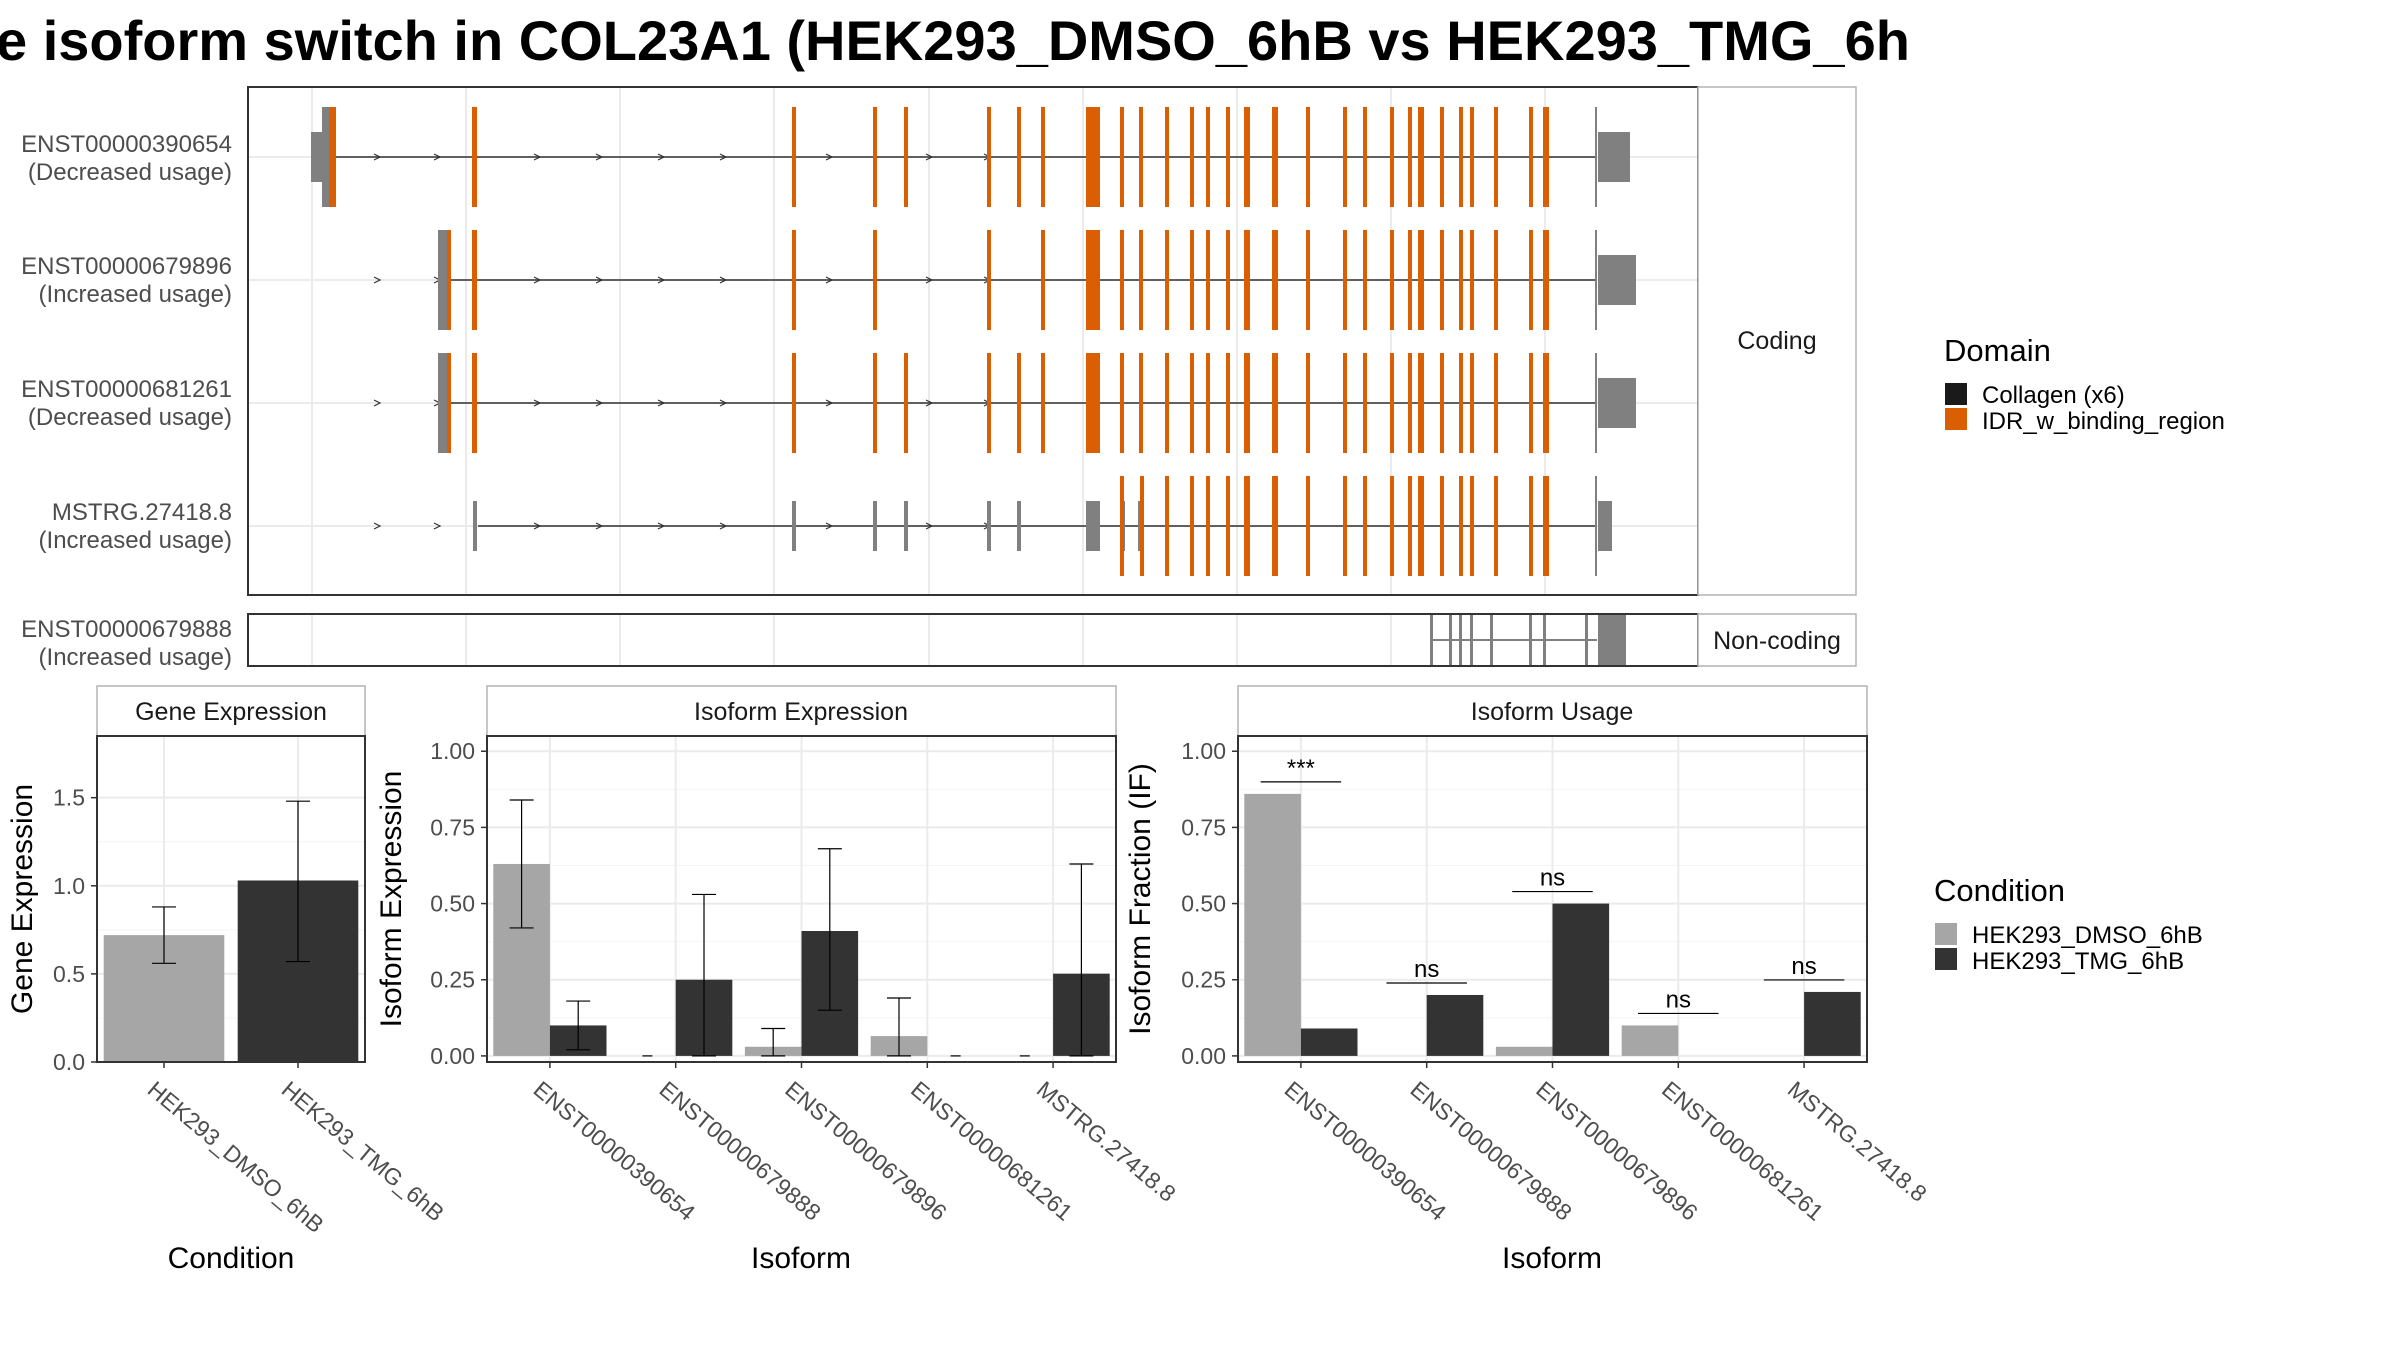  What do you see at coordinates (1301, 768) in the screenshot?
I see `significance-label: ***` at bounding box center [1301, 768].